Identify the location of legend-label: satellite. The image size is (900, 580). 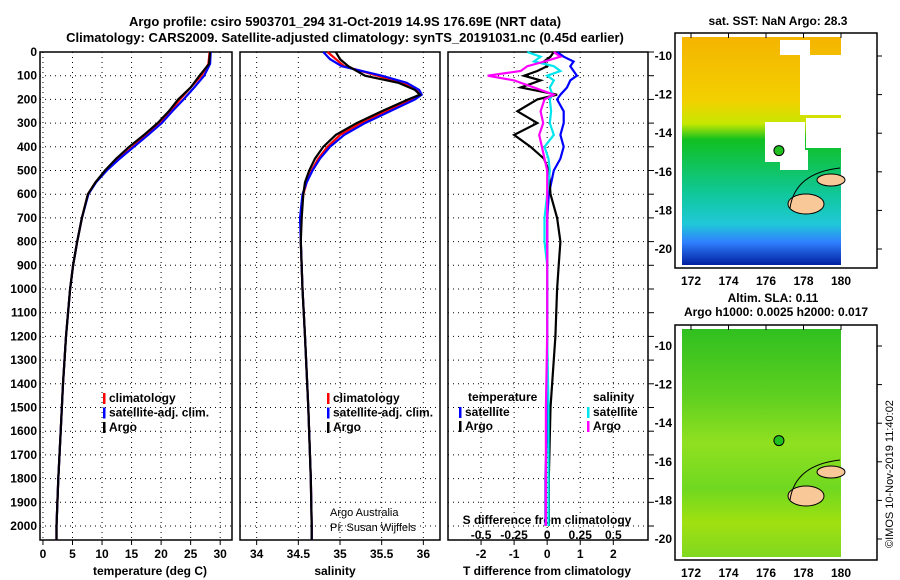
(487, 412).